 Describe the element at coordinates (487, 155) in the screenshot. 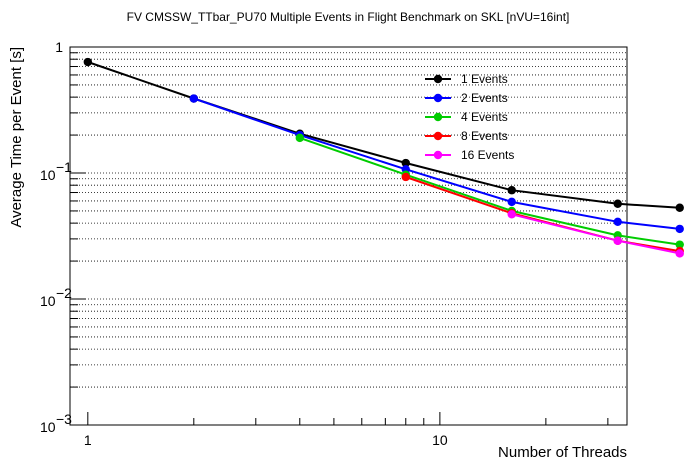

I see `legend-label: 16 Events` at that location.